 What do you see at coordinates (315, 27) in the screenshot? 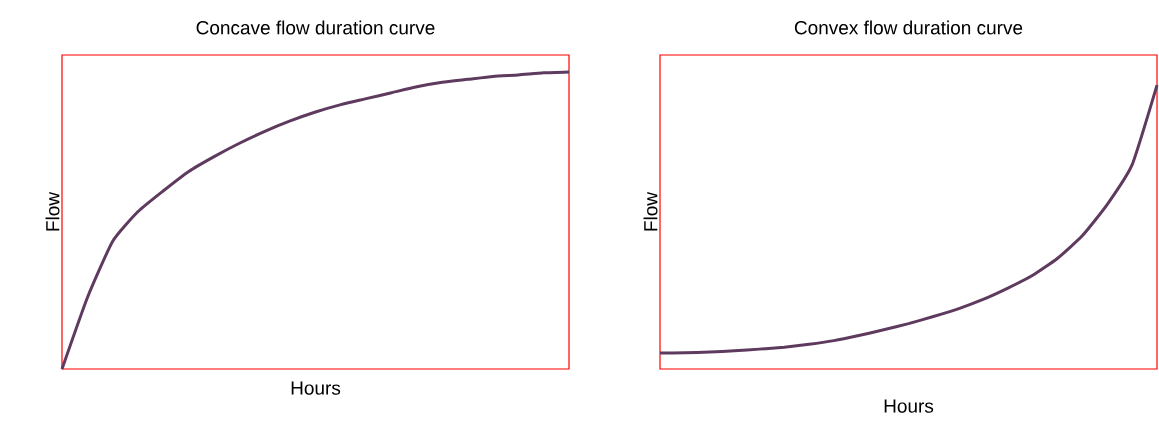
I see `chart-title: Concave flow duration curve` at bounding box center [315, 27].